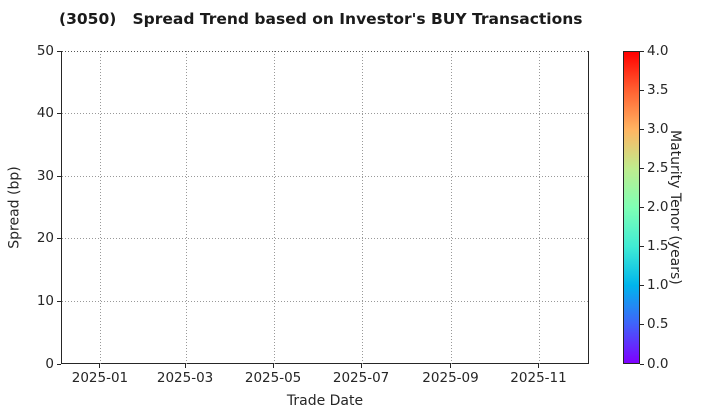 Image resolution: width=720 pixels, height=420 pixels. What do you see at coordinates (273, 378) in the screenshot?
I see `x-tick-label: 2025-05` at bounding box center [273, 378].